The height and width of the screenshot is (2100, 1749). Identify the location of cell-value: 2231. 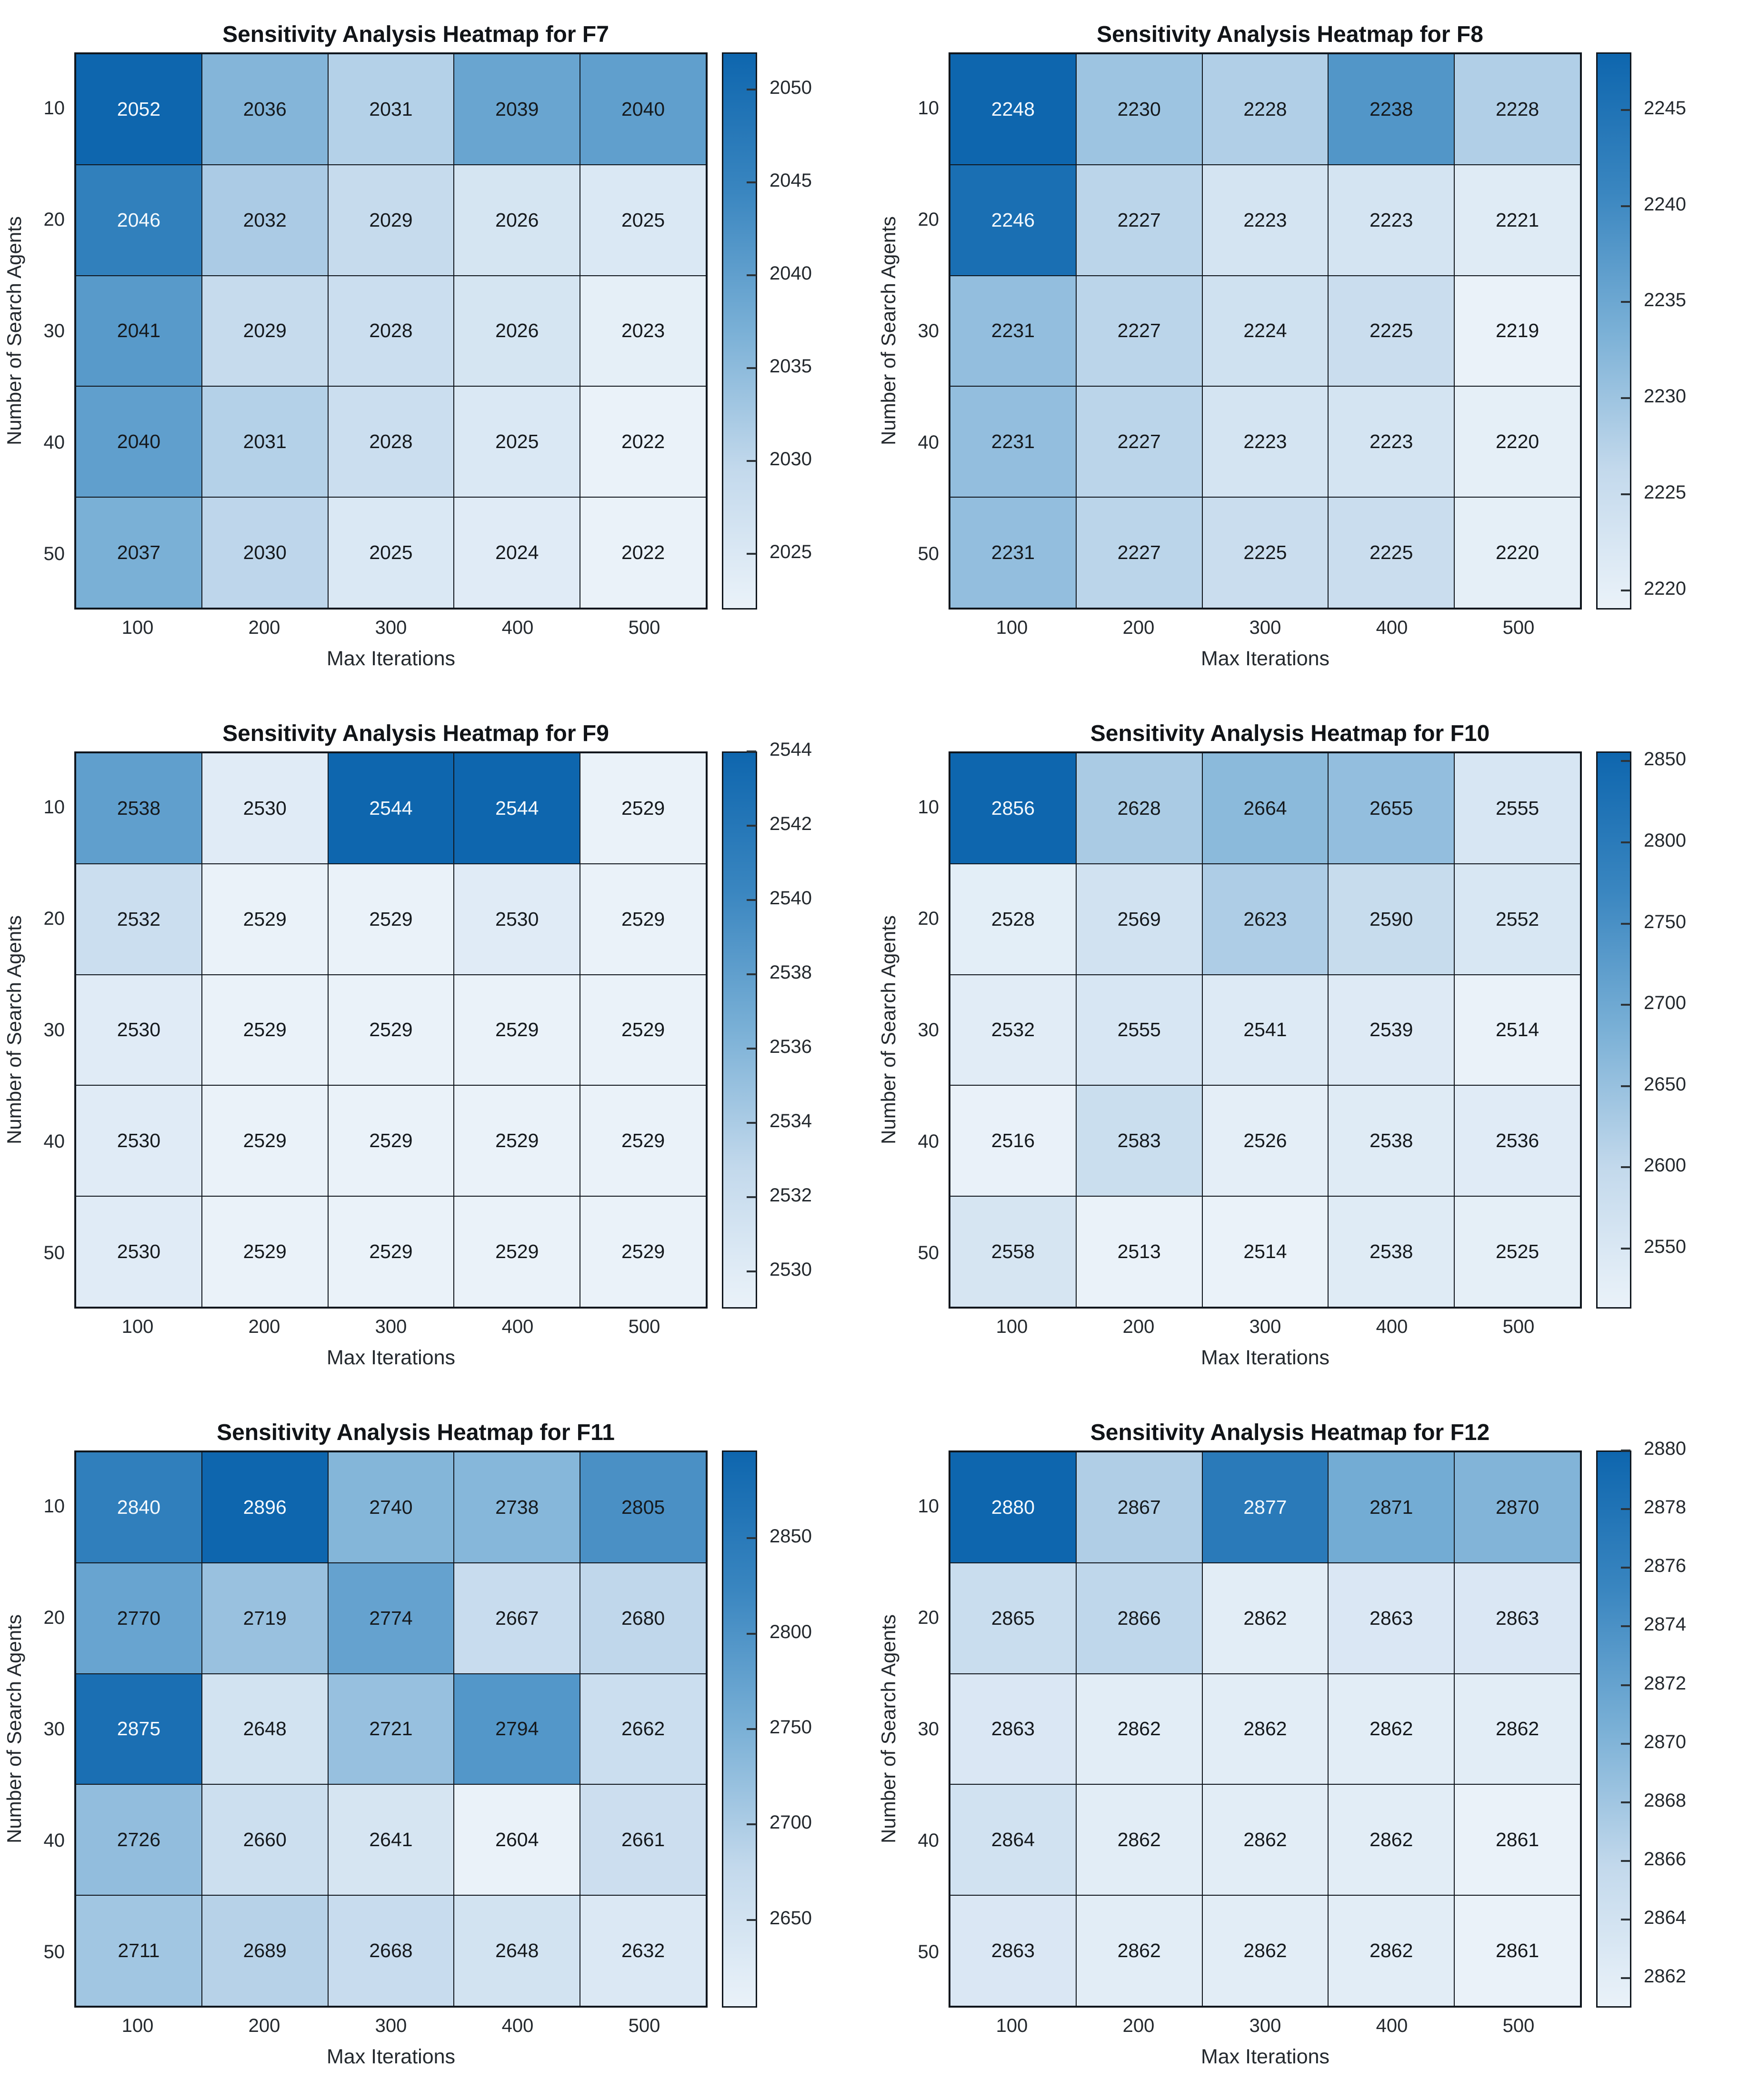
(1013, 441).